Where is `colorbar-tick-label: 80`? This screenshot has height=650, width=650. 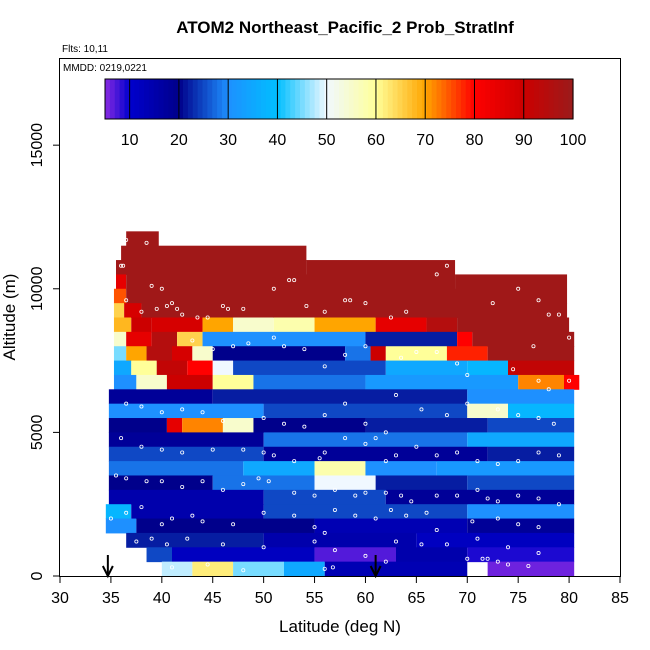 colorbar-tick-label: 80 is located at coordinates (475, 140).